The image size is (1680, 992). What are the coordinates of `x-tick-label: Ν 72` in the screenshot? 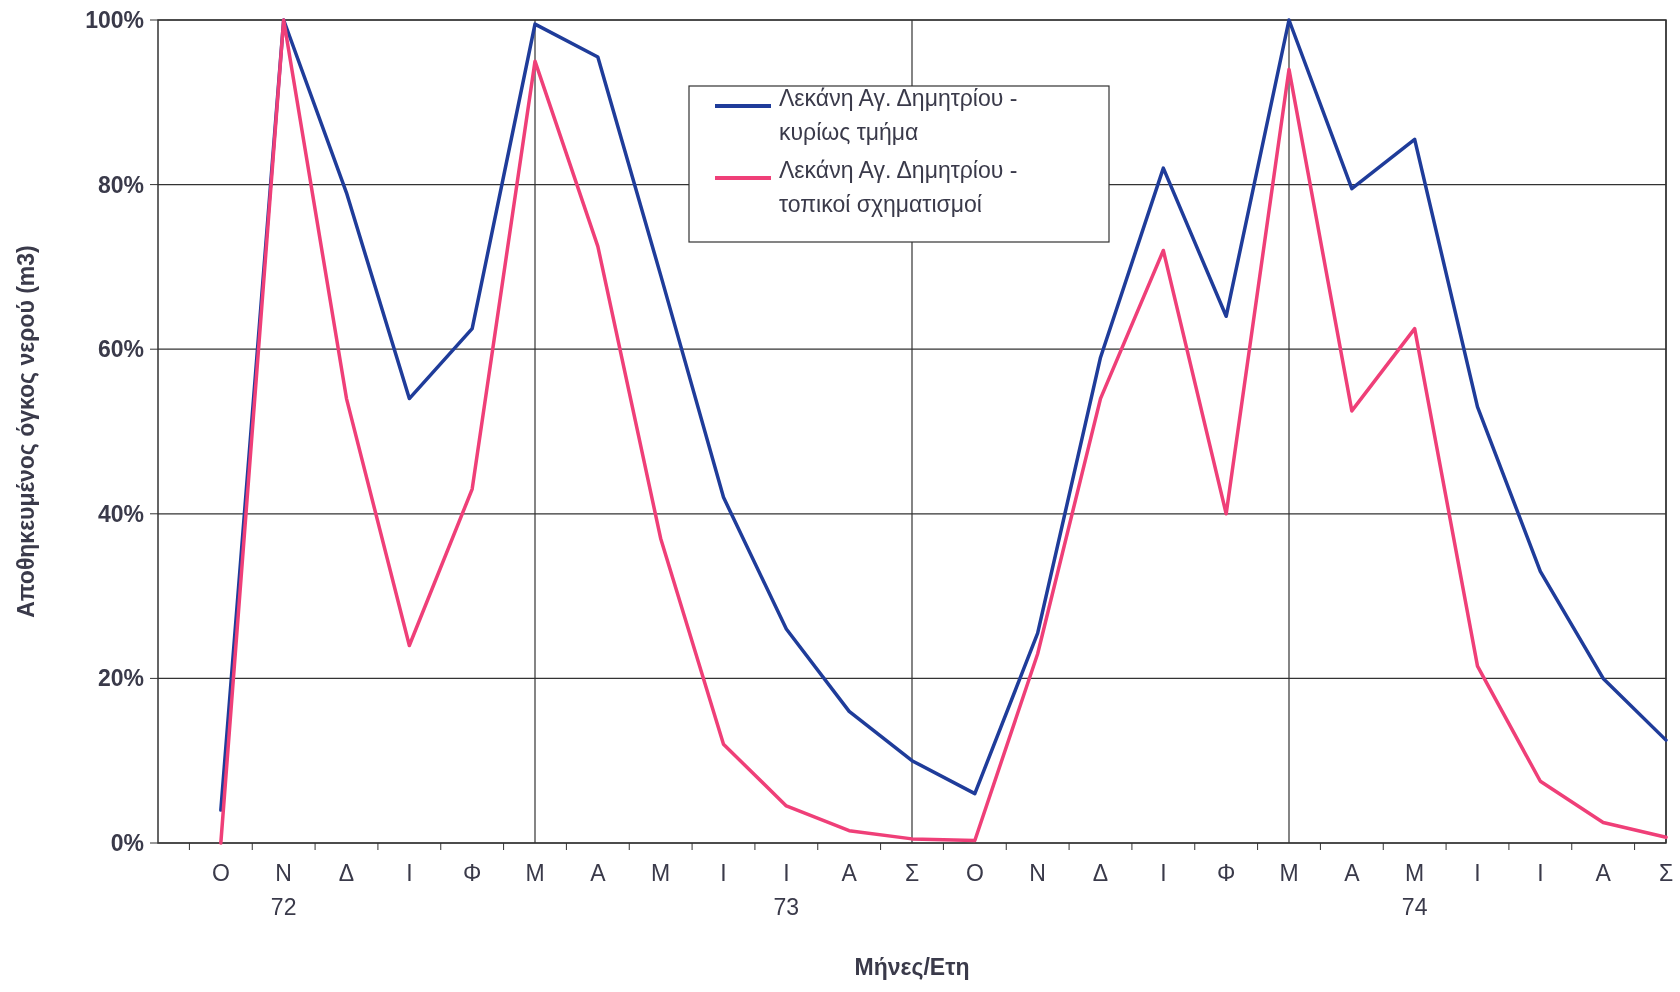 It's located at (283, 890).